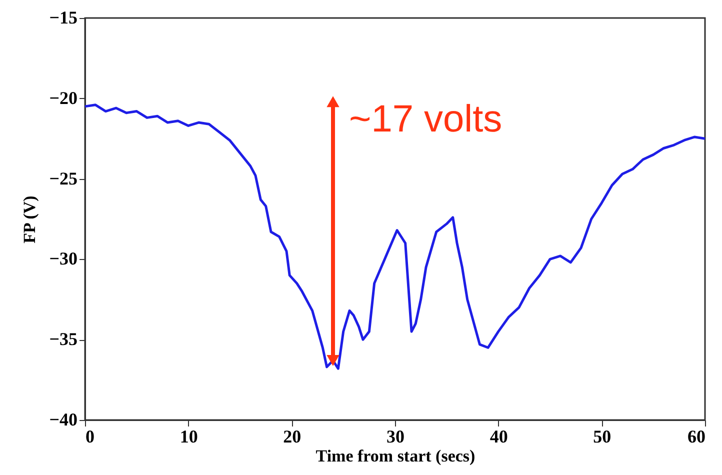 This screenshot has height=475, width=722. I want to click on y-axis-title: FP (V), so click(30, 220).